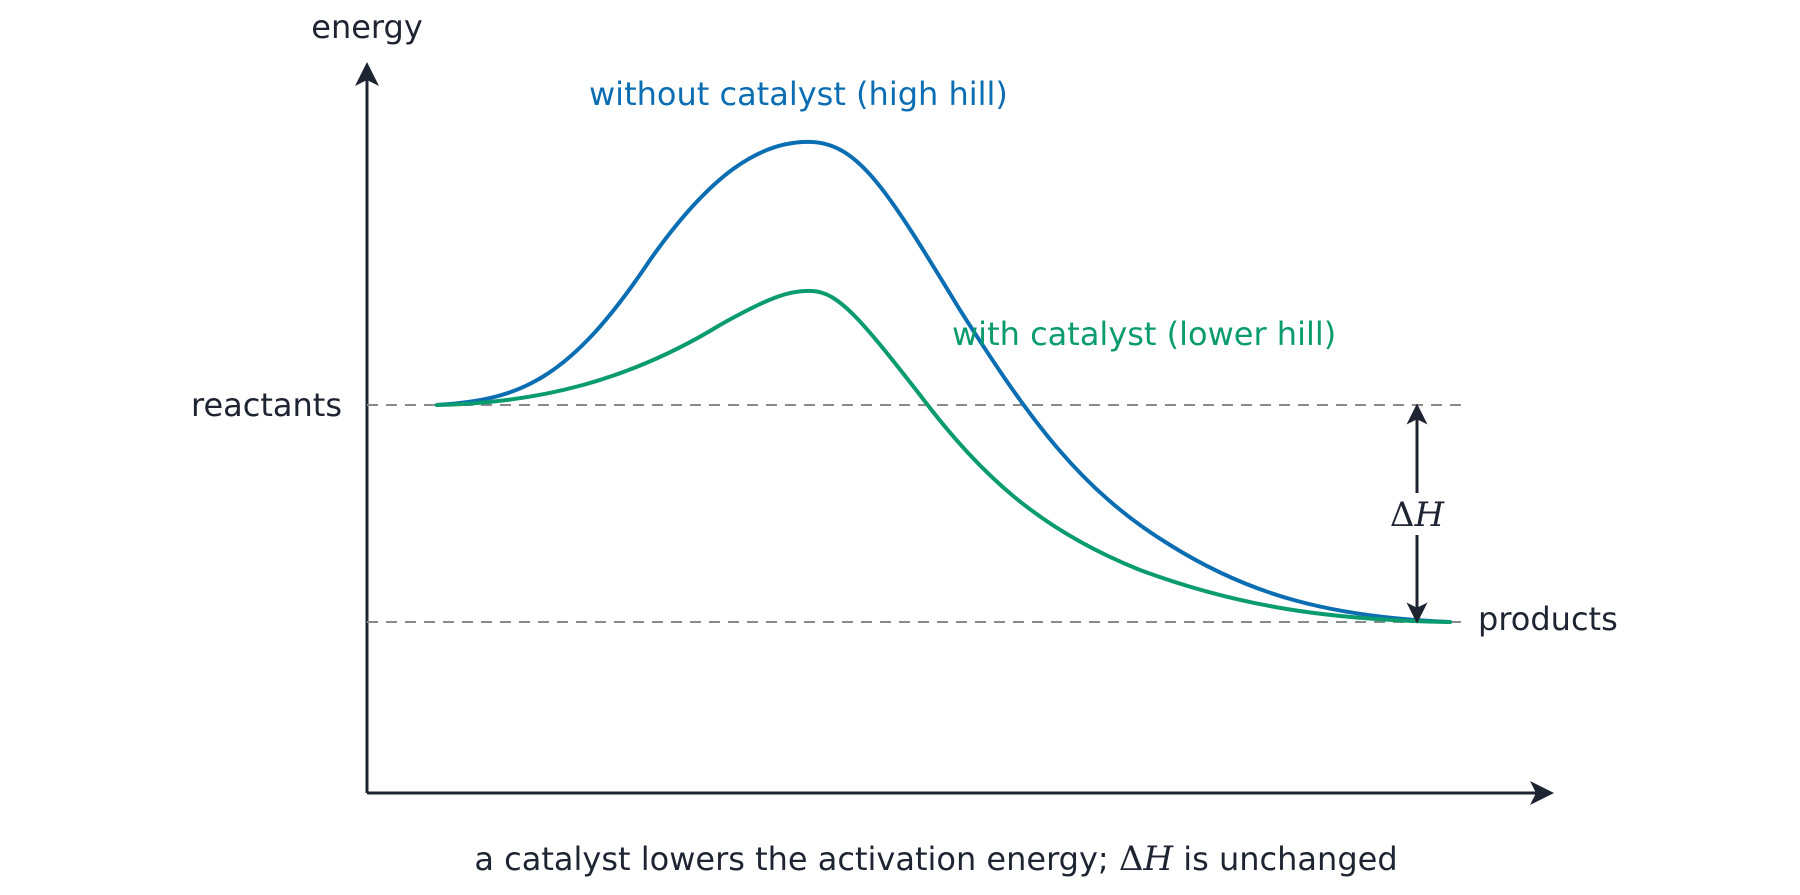  I want to click on delta-h-label: ΔH, so click(1418, 515).